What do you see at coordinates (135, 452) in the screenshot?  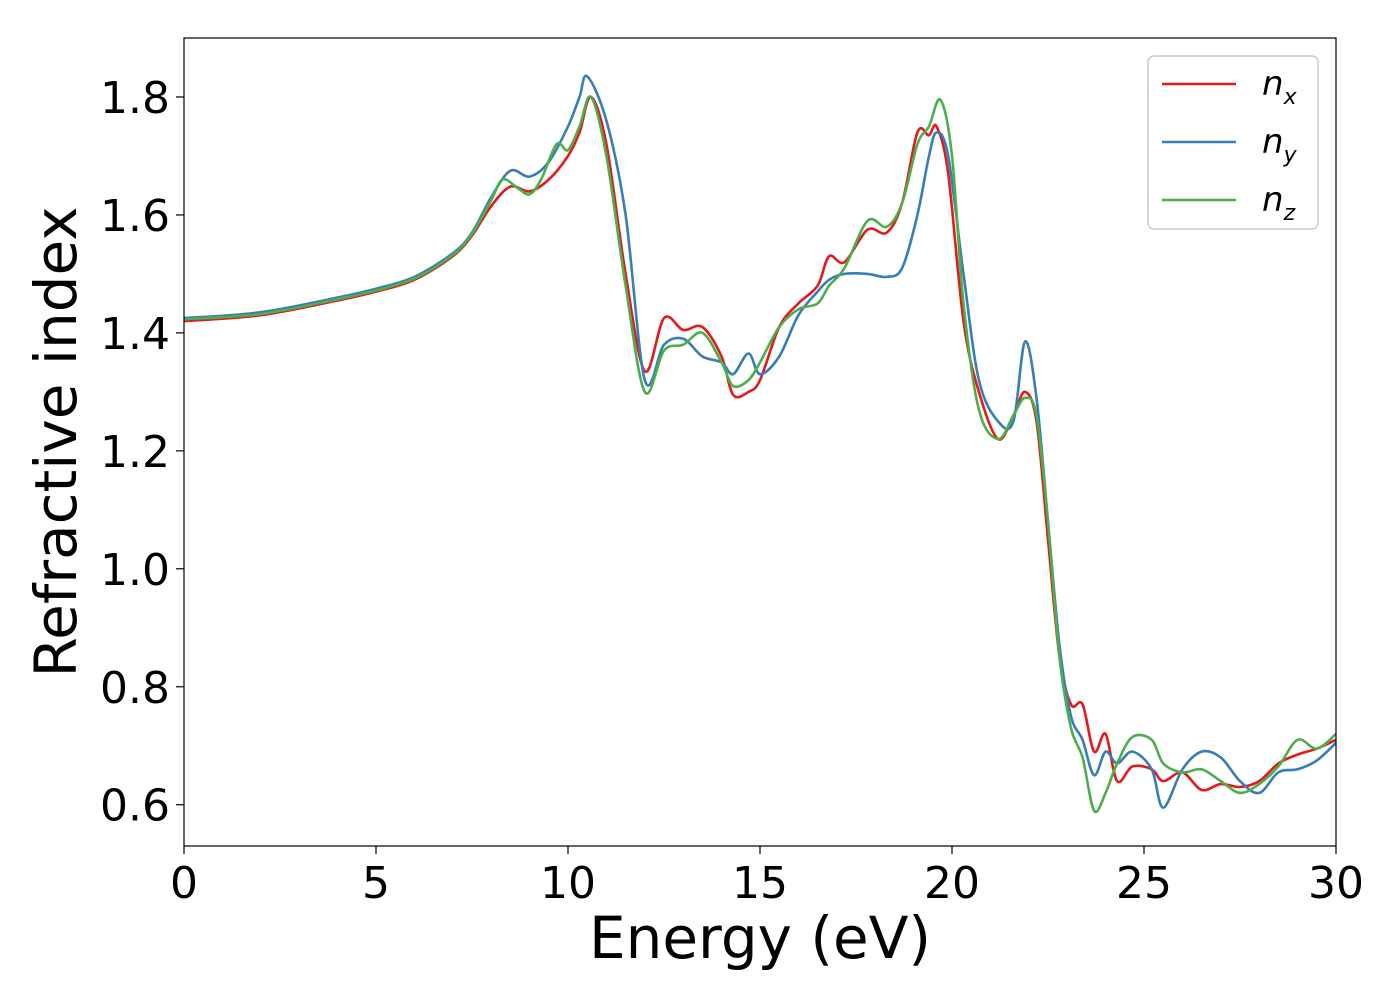 I see `y-tick-label: 1.2` at bounding box center [135, 452].